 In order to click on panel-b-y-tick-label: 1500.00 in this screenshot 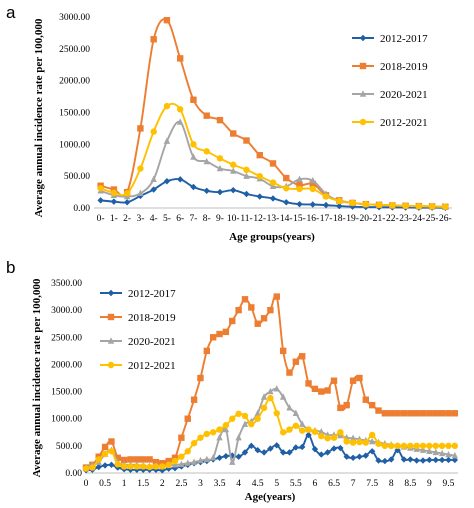, I will do `click(66, 393)`.